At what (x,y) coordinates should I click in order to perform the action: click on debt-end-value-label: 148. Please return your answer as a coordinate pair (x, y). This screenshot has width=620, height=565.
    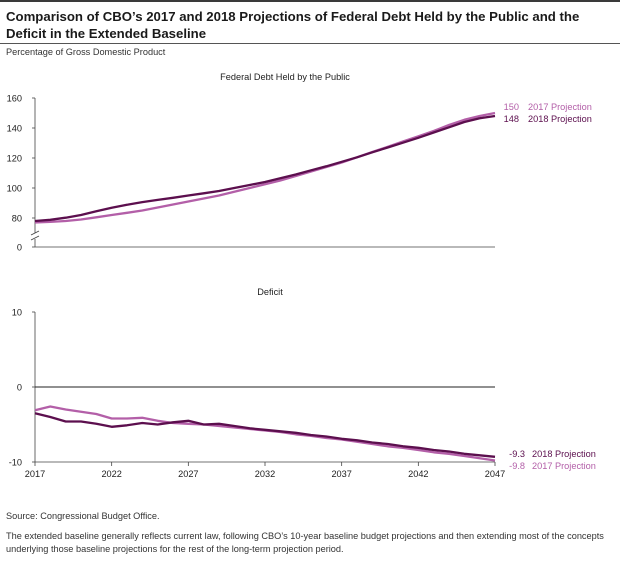
    Looking at the image, I should click on (511, 119).